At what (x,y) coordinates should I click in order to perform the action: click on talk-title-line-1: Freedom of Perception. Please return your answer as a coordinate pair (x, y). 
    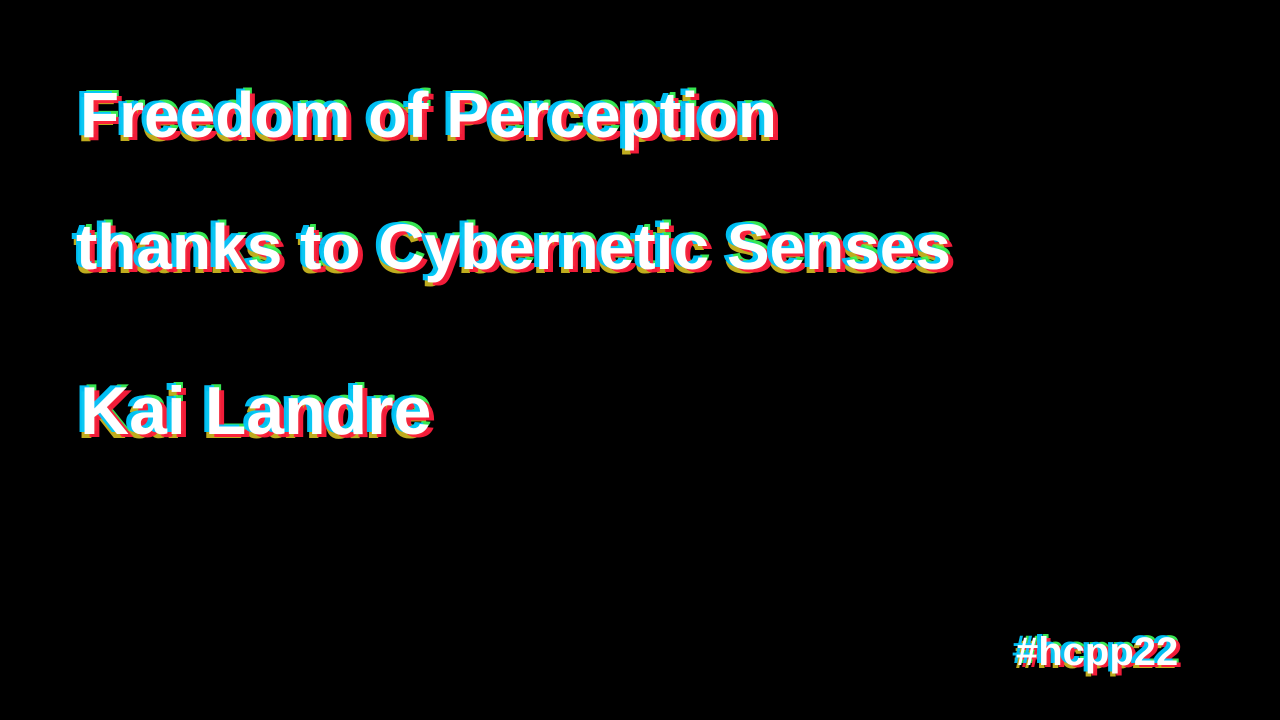
    Looking at the image, I should click on (428, 115).